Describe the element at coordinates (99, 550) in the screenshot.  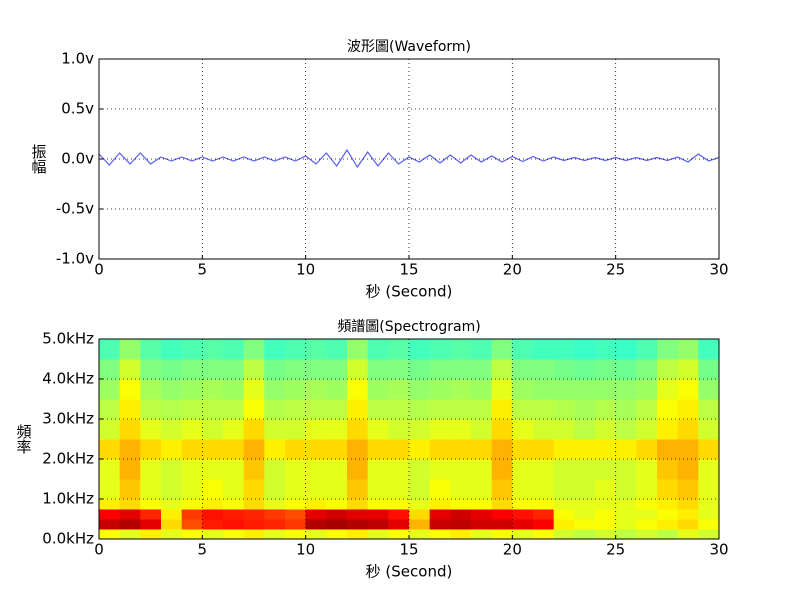
I see `x-tick-label: 0` at that location.